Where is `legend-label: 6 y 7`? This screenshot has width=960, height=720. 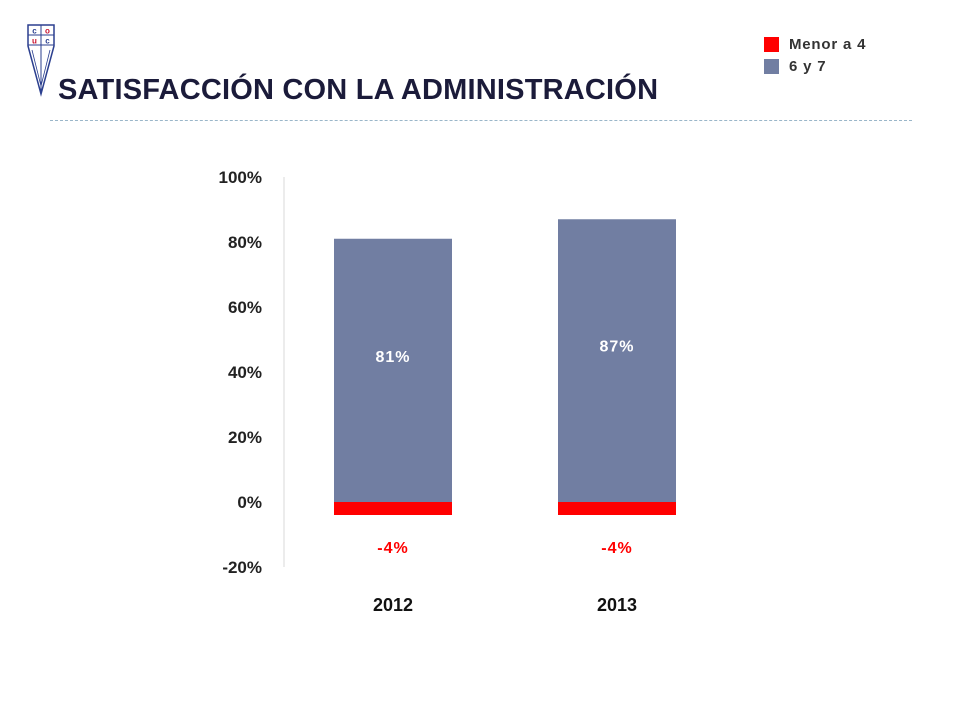
legend-label: 6 y 7 is located at coordinates (808, 66).